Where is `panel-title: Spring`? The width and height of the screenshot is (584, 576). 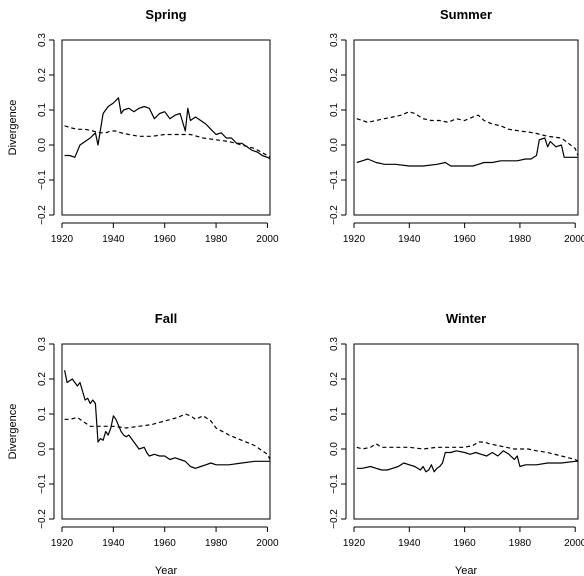 panel-title: Spring is located at coordinates (165, 14).